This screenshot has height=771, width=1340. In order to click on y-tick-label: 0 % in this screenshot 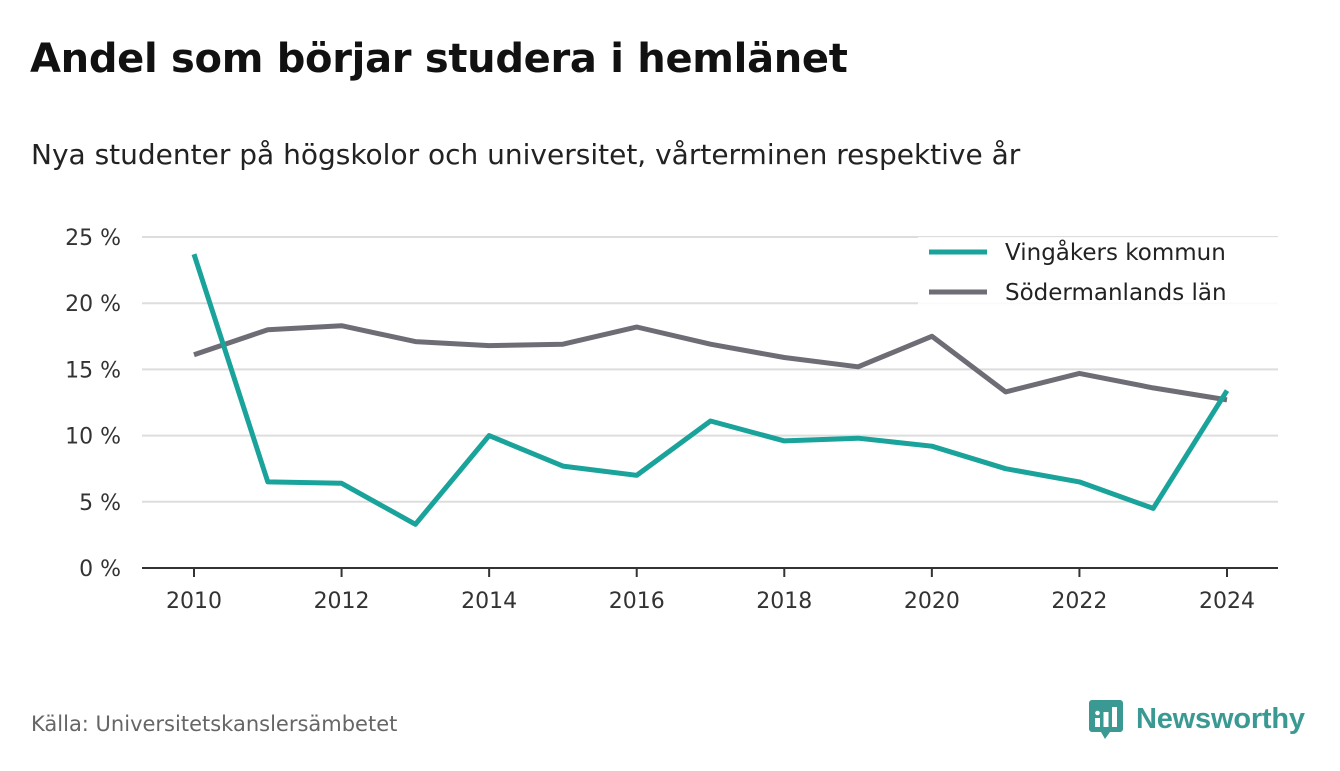, I will do `click(100, 569)`.